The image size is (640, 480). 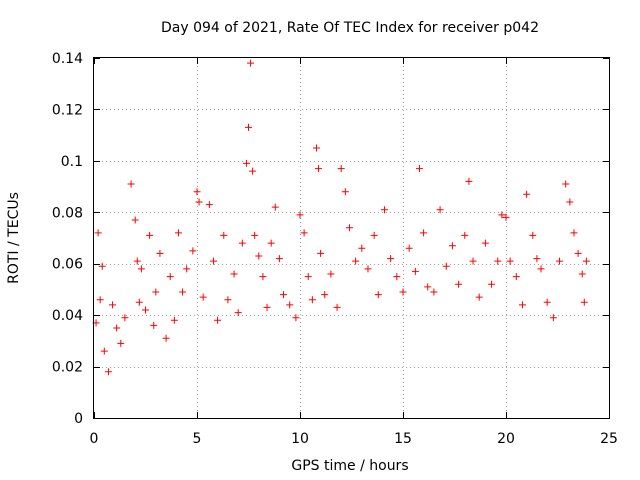 I want to click on y-tick-label: 0.06, so click(x=67, y=265).